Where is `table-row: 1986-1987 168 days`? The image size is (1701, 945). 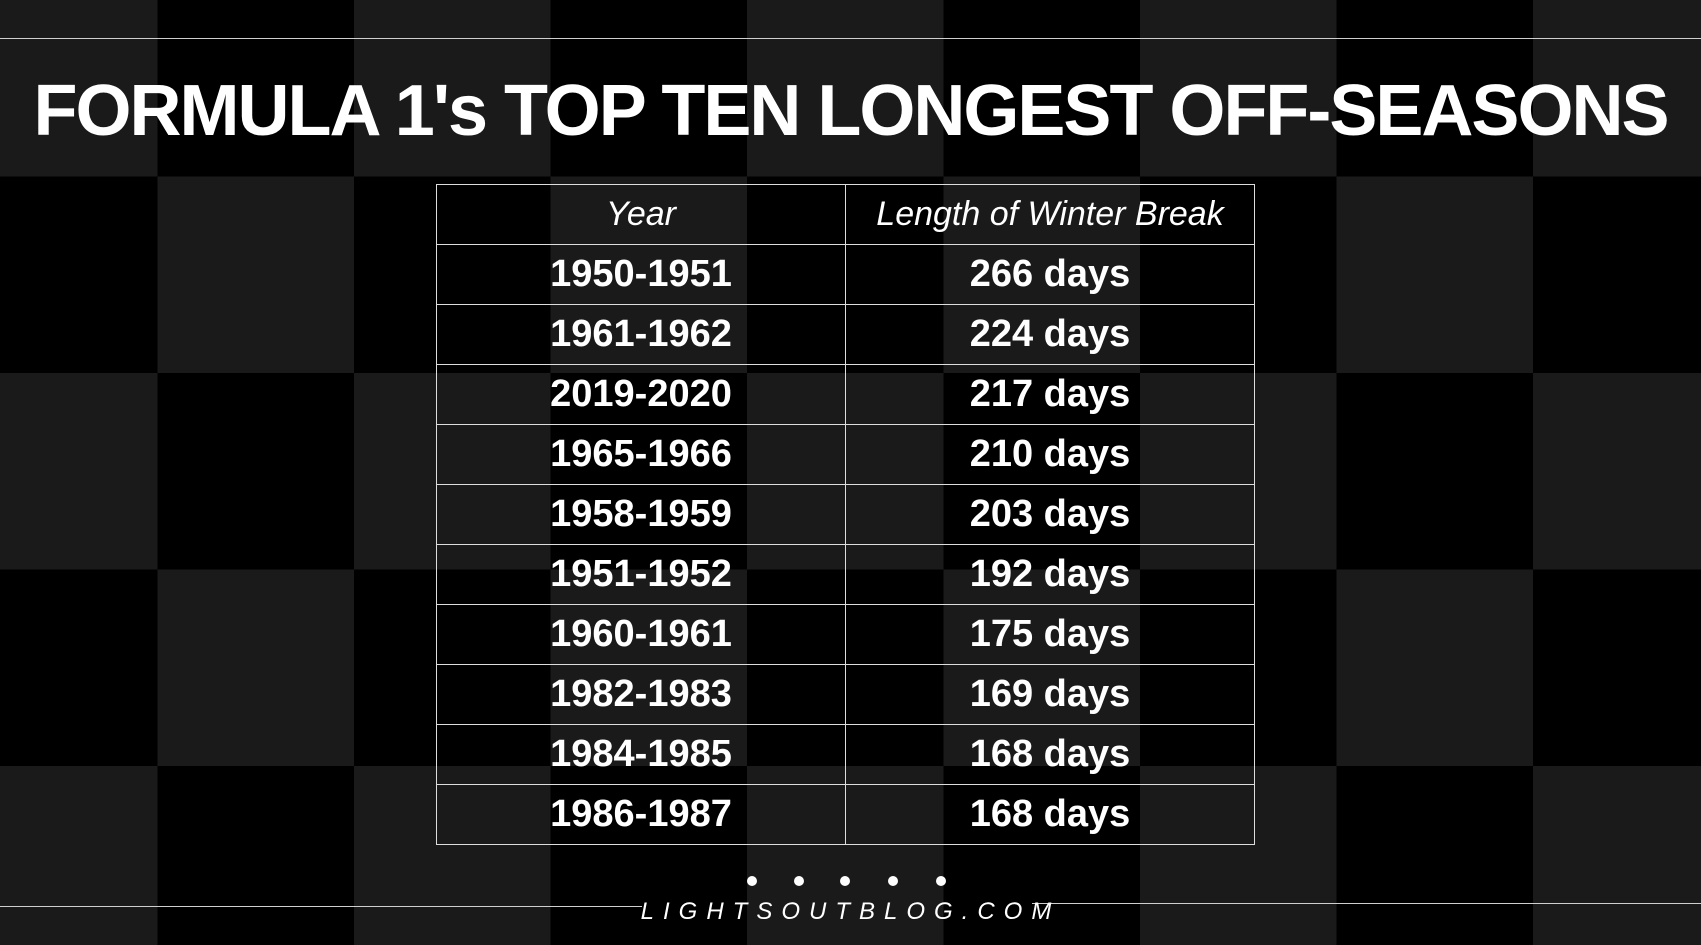
table-row: 1986-1987 168 days is located at coordinates (845, 814).